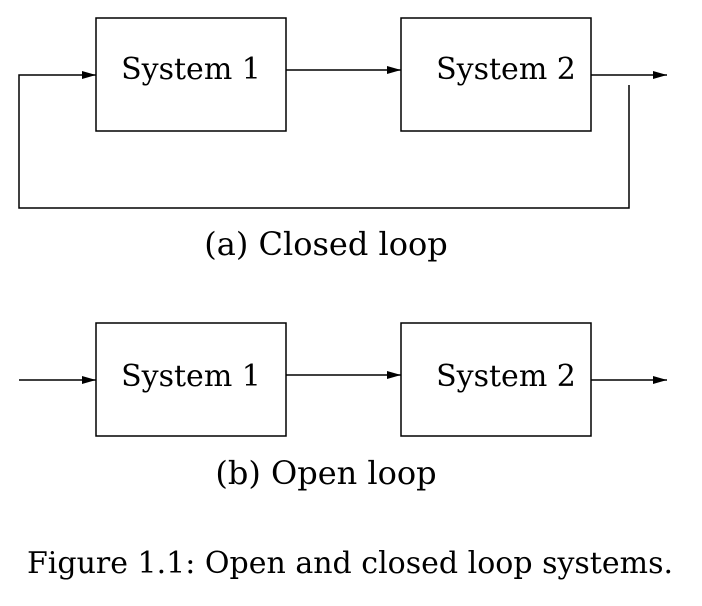 The width and height of the screenshot is (702, 606). What do you see at coordinates (325, 473) in the screenshot?
I see `open-loop-caption: (b) Open loop` at bounding box center [325, 473].